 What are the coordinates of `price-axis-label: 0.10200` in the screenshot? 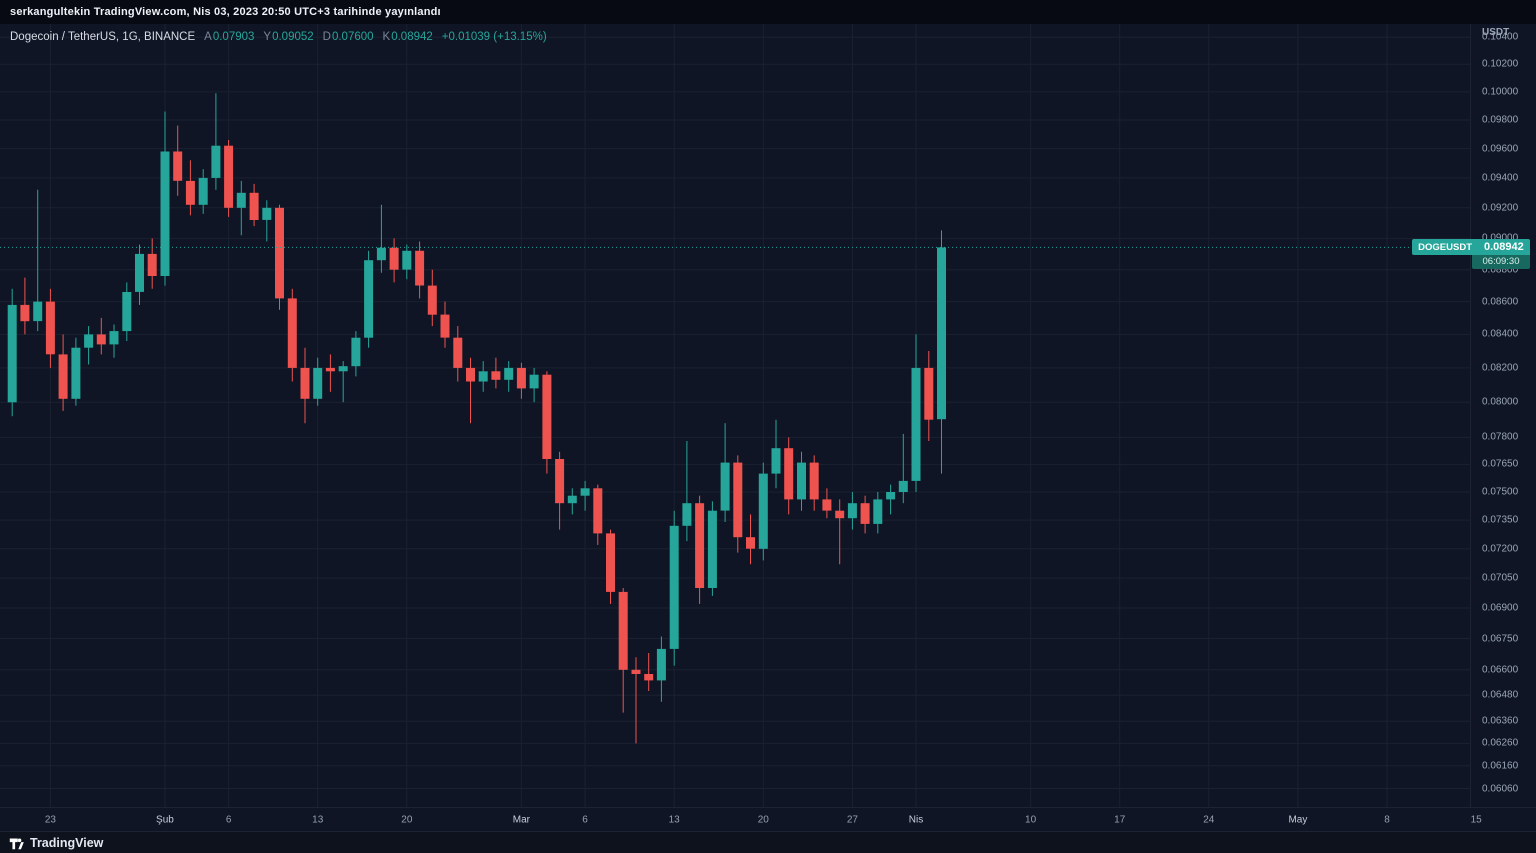 It's located at (1500, 64).